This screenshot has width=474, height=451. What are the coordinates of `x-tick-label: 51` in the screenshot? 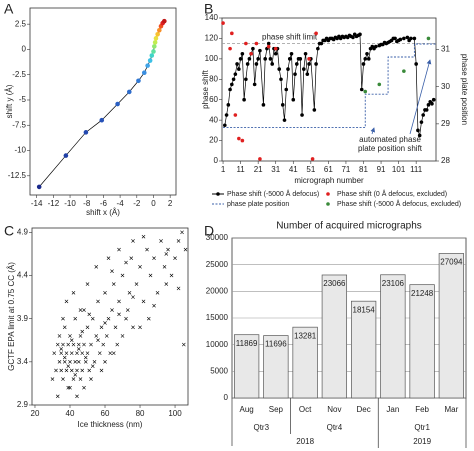 It's located at (310, 169).